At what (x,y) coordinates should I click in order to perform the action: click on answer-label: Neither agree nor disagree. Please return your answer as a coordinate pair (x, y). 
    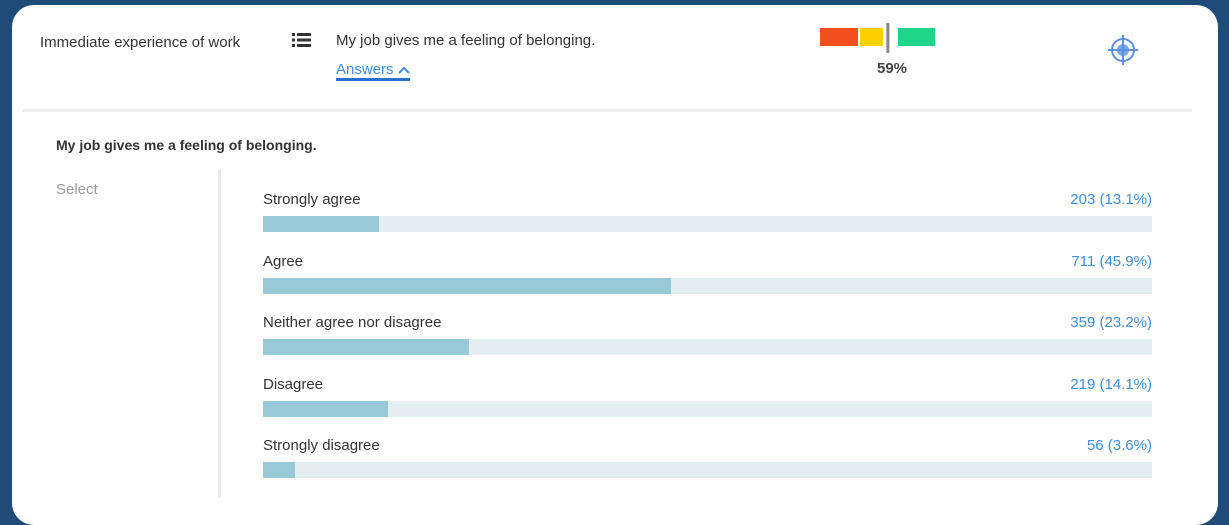
    Looking at the image, I should click on (352, 322).